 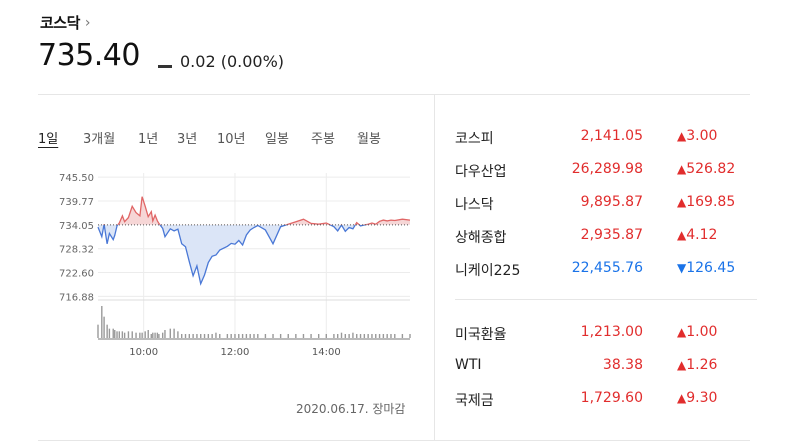 What do you see at coordinates (235, 352) in the screenshot?
I see `x-tick-label: 12:00` at bounding box center [235, 352].